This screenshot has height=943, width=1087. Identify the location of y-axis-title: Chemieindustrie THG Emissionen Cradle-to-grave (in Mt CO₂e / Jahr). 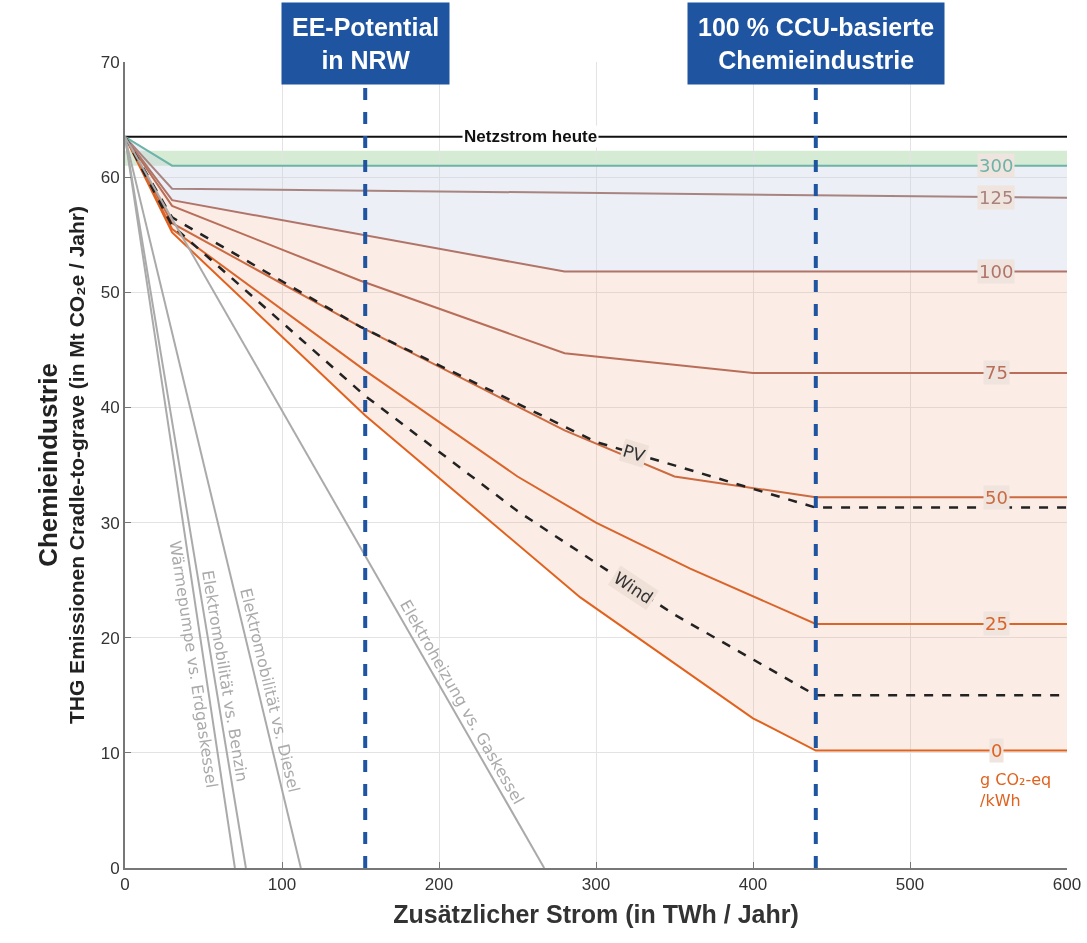
(61, 465).